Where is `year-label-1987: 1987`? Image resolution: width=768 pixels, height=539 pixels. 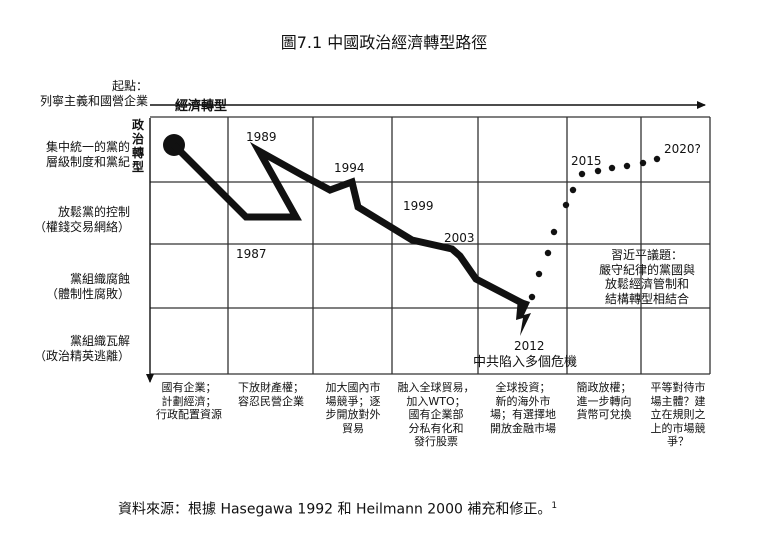 year-label-1987: 1987 is located at coordinates (251, 254).